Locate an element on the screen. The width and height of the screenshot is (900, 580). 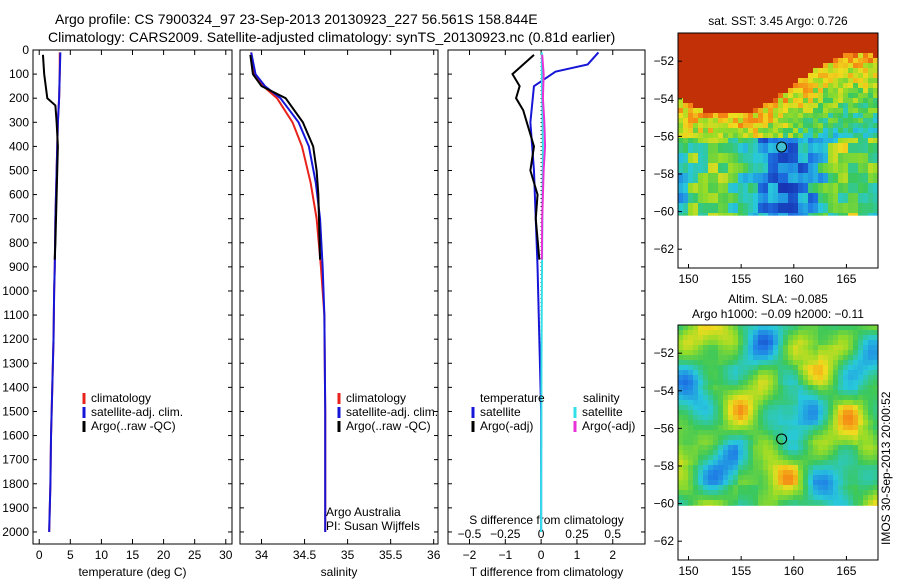
x-tick-label: 35 is located at coordinates (348, 555).